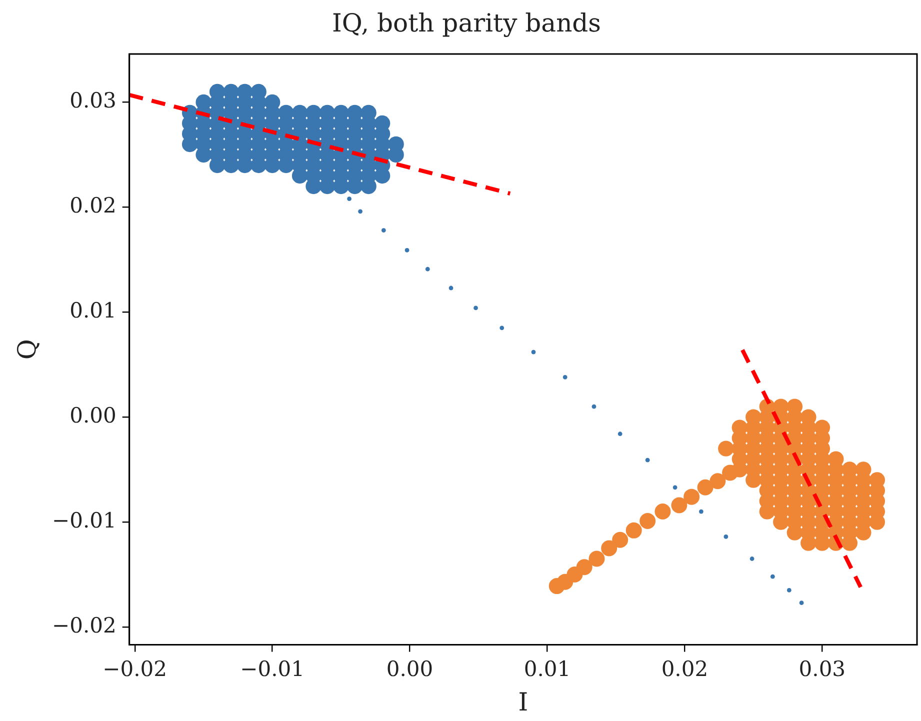 This screenshot has height=721, width=921. I want to click on x-tick-label: 0.03, so click(822, 668).